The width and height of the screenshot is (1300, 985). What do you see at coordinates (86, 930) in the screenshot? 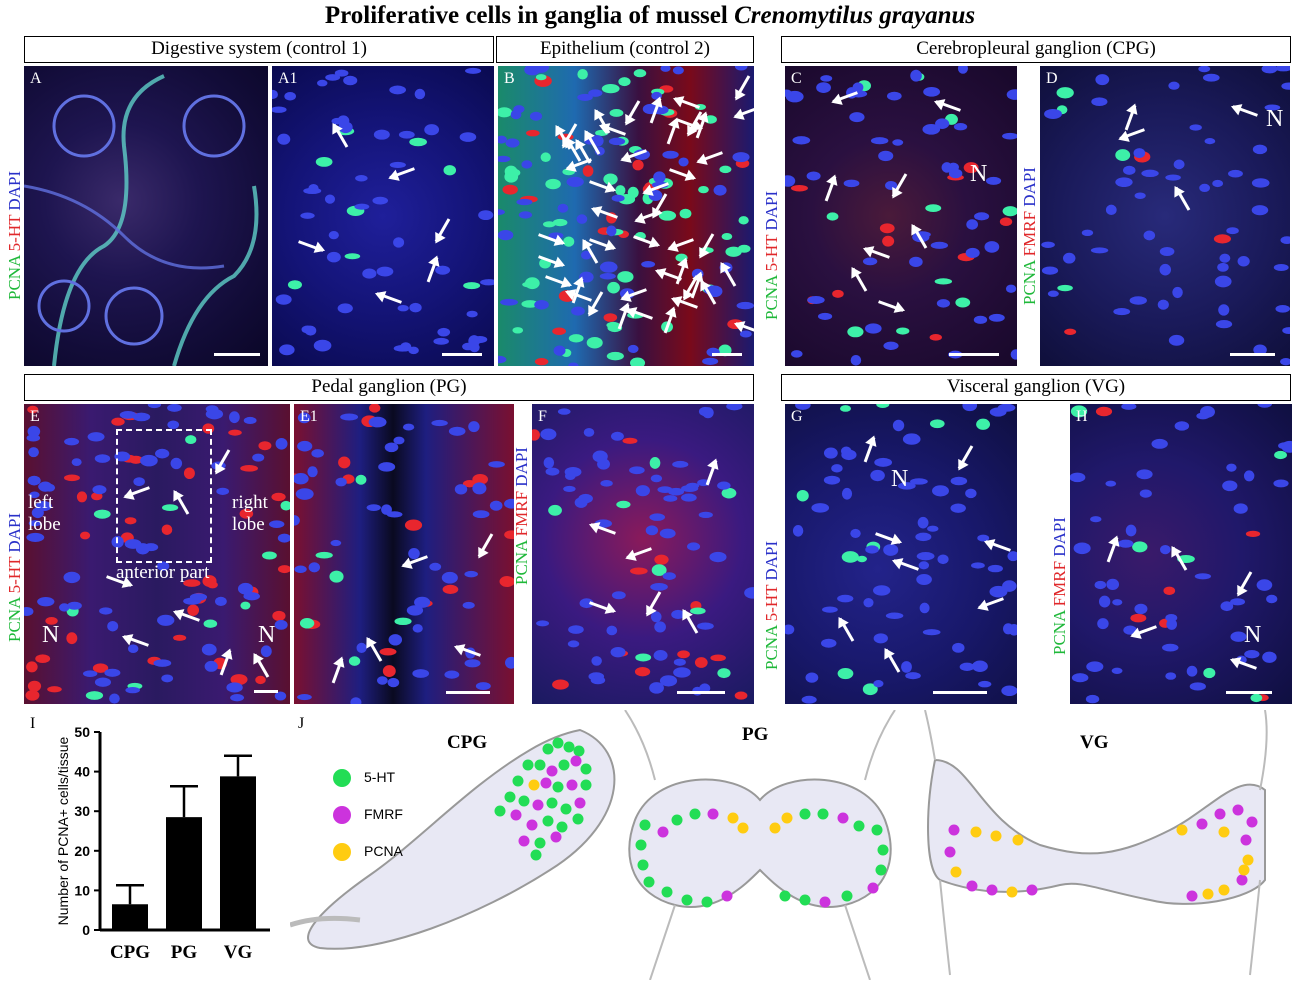
I see `y-tick-label: 0` at bounding box center [86, 930].